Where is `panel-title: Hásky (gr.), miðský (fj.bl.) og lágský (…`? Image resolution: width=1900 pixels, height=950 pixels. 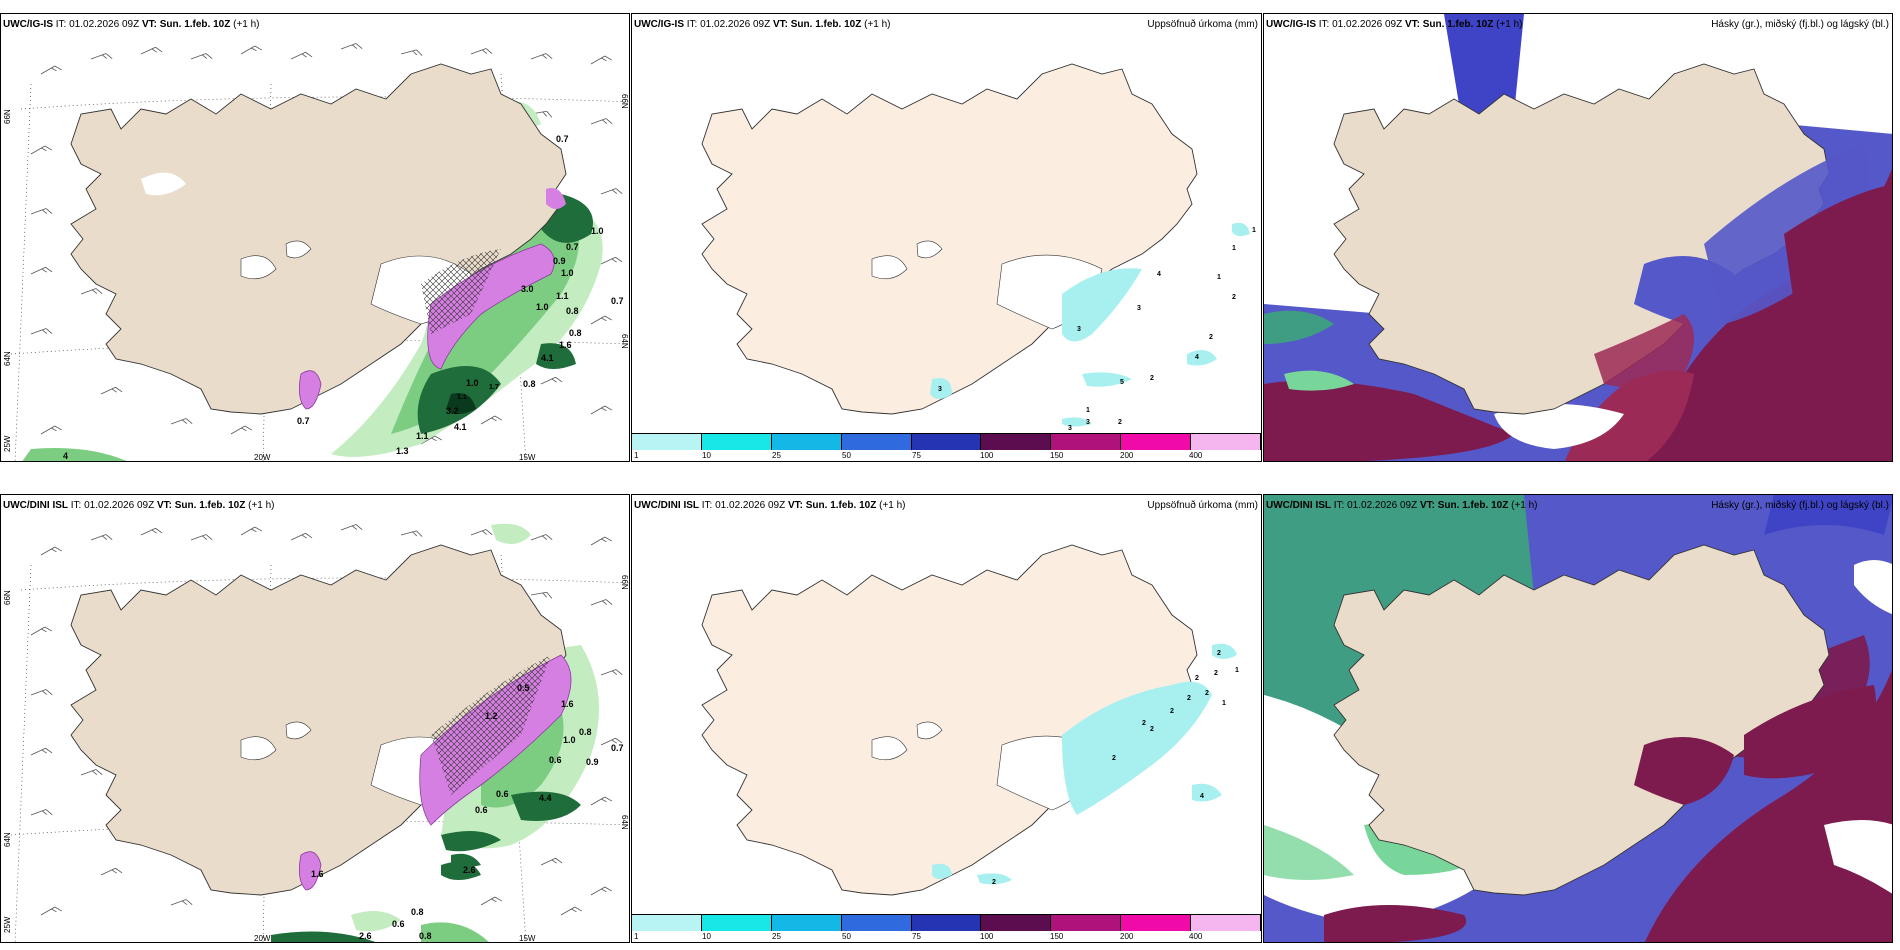
panel-title: Hásky (gr.), miðský (fj.bl.) og lágský (… is located at coordinates (1800, 24).